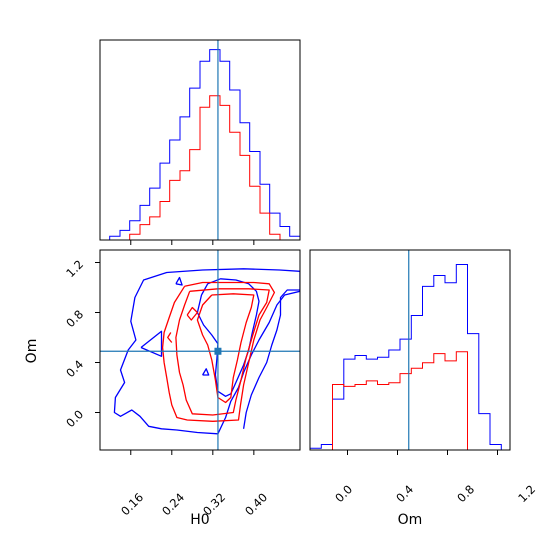  What do you see at coordinates (199, 520) in the screenshot?
I see `x-axis-label-h0: H0` at bounding box center [199, 520].